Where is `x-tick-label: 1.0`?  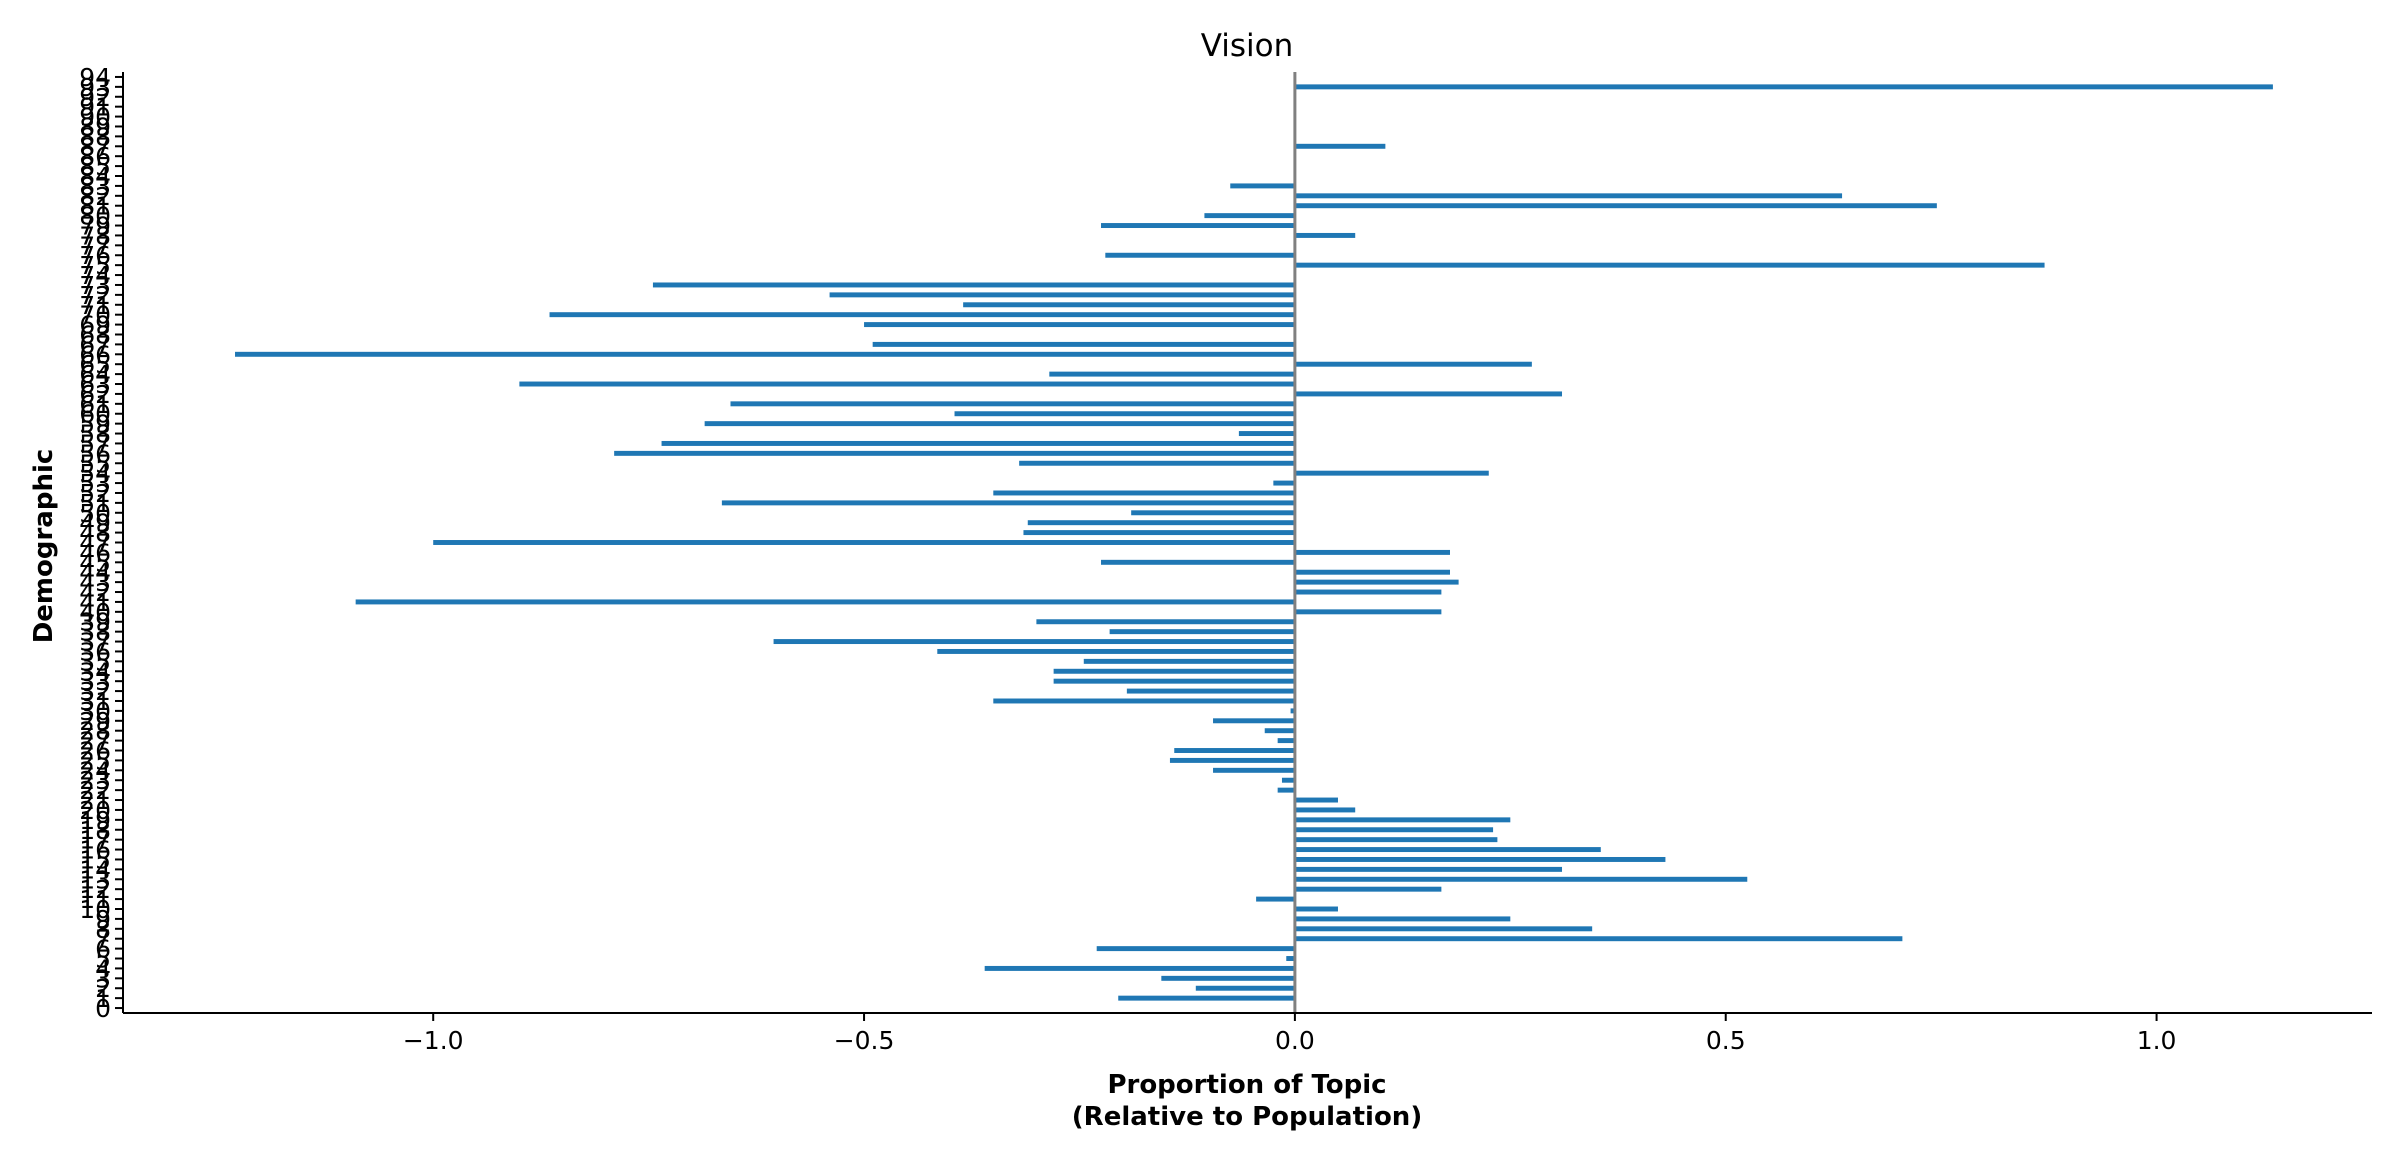
x-tick-label: 1.0 is located at coordinates (2157, 1040).